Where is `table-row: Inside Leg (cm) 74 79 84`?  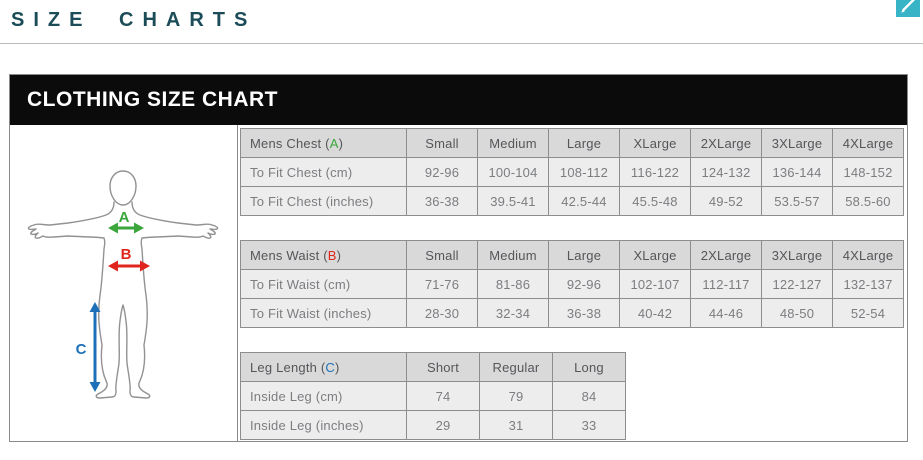
table-row: Inside Leg (cm) 74 79 84 is located at coordinates (433, 396).